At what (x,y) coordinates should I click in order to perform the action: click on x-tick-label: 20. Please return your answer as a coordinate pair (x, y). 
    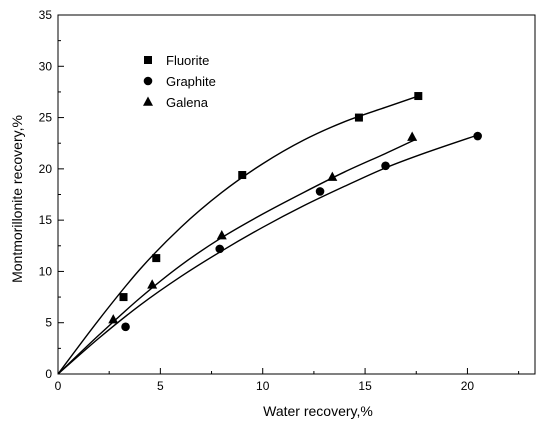
    Looking at the image, I should click on (468, 386).